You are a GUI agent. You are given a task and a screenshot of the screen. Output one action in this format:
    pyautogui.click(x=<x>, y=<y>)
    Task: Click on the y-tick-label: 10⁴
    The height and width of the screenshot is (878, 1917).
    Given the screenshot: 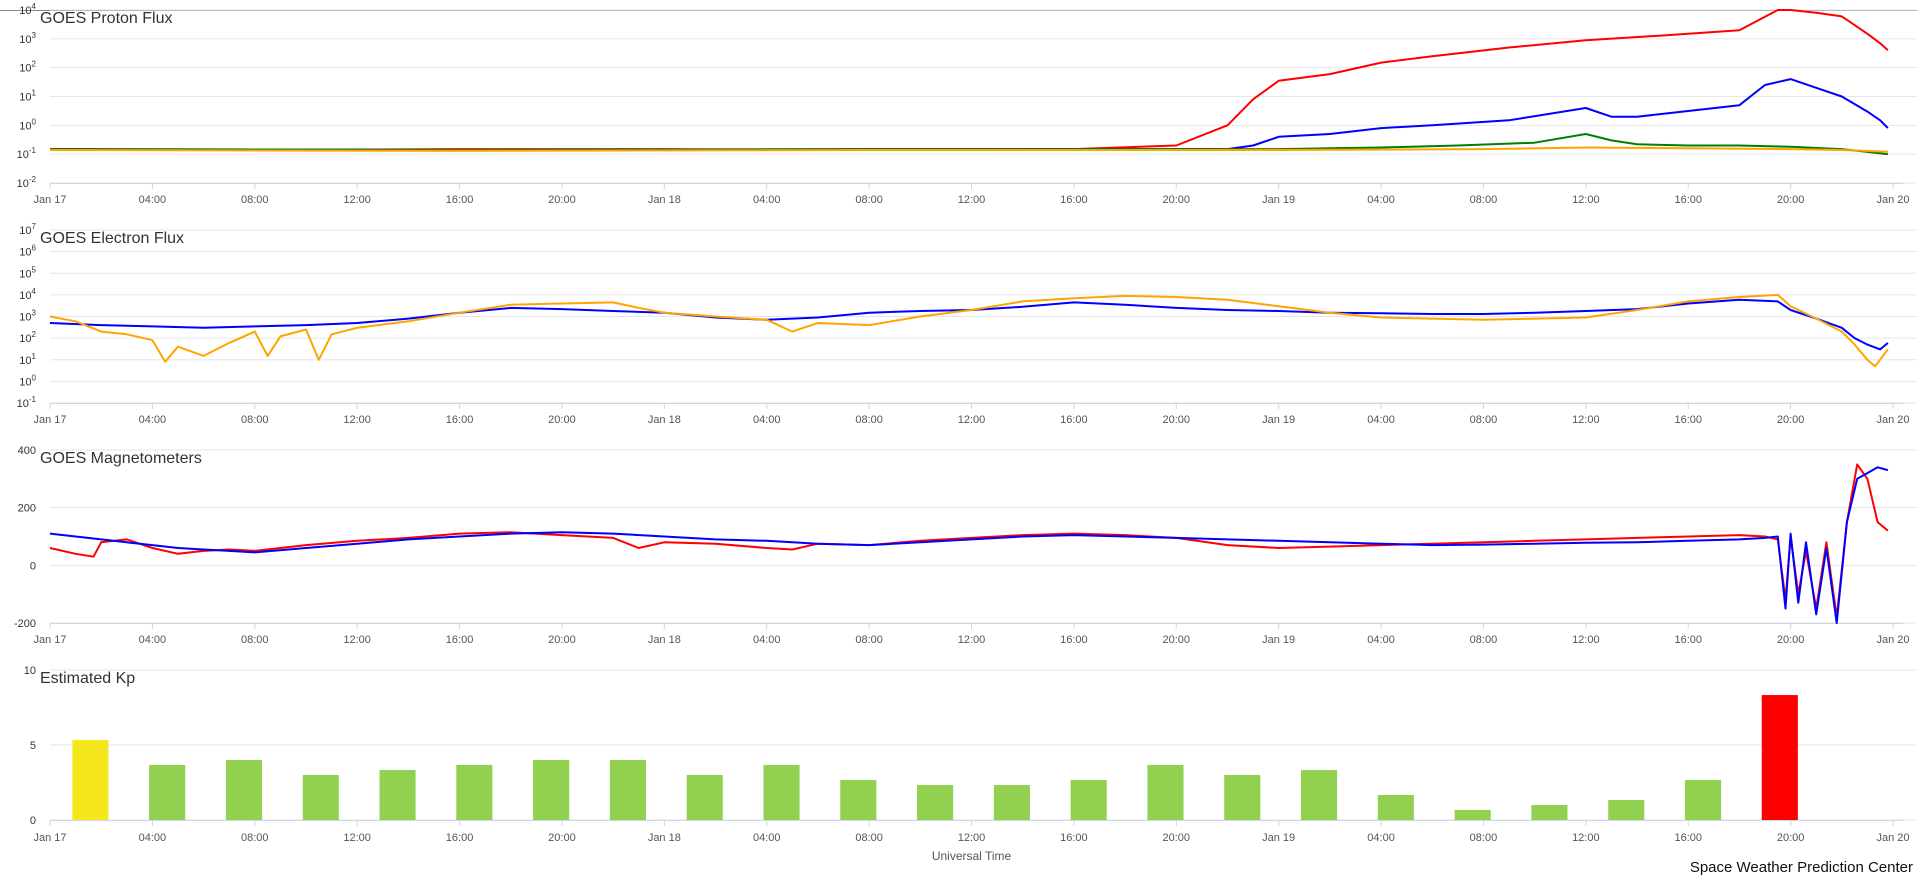 What is the action you would take?
    pyautogui.click(x=27, y=9)
    